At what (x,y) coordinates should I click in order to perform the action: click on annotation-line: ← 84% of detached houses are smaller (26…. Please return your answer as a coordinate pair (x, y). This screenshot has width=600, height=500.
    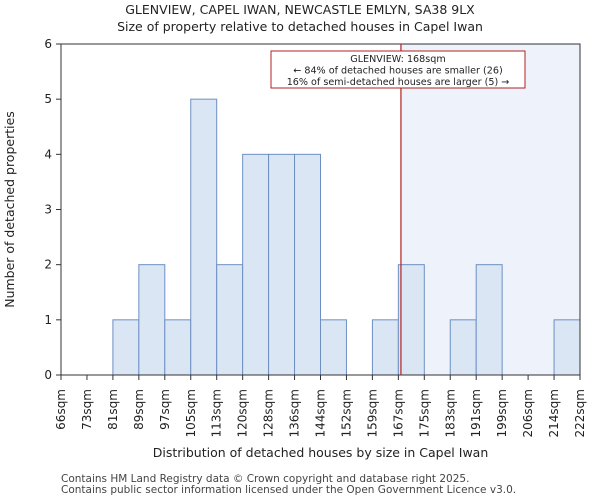
    Looking at the image, I should click on (397, 71).